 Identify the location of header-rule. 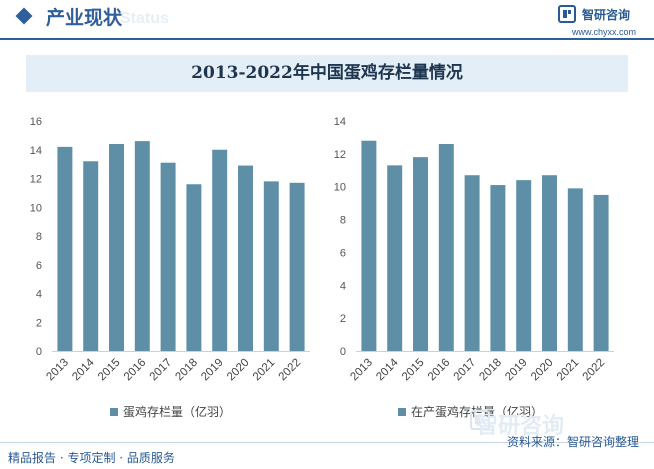
(327, 39).